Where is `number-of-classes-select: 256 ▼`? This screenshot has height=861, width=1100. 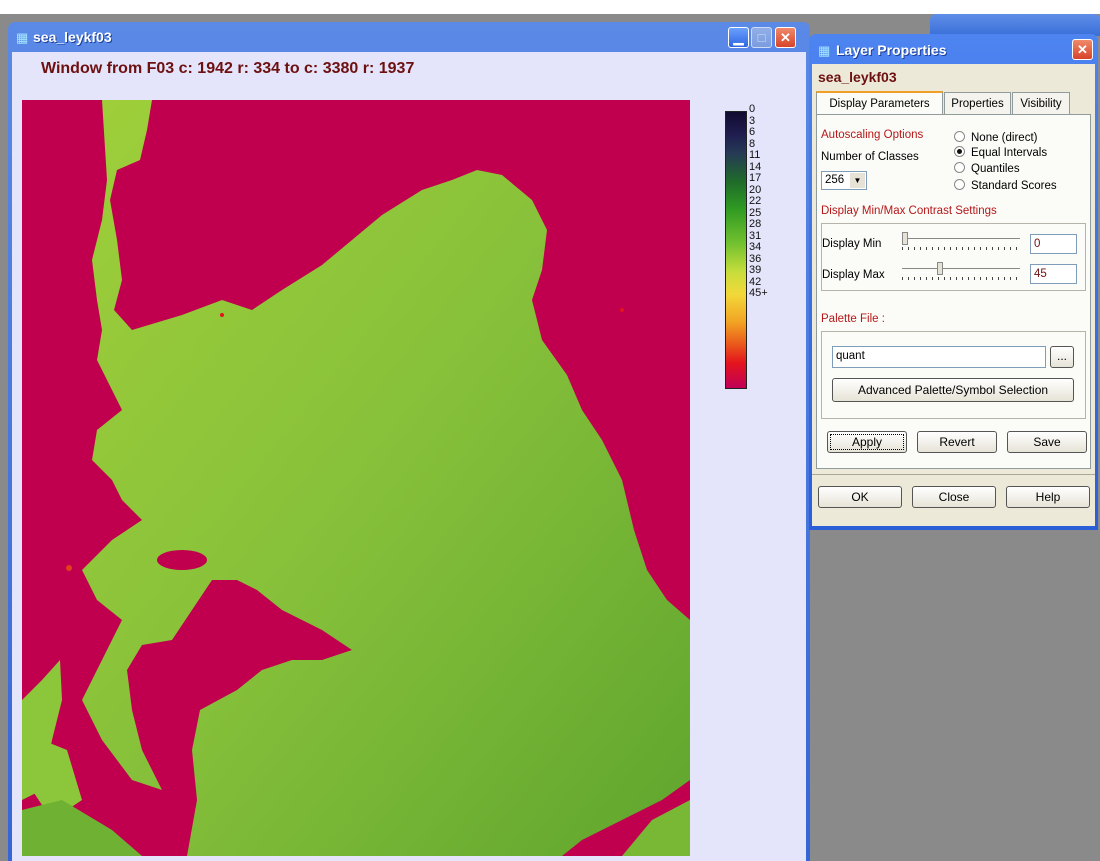 number-of-classes-select: 256 ▼ is located at coordinates (844, 180).